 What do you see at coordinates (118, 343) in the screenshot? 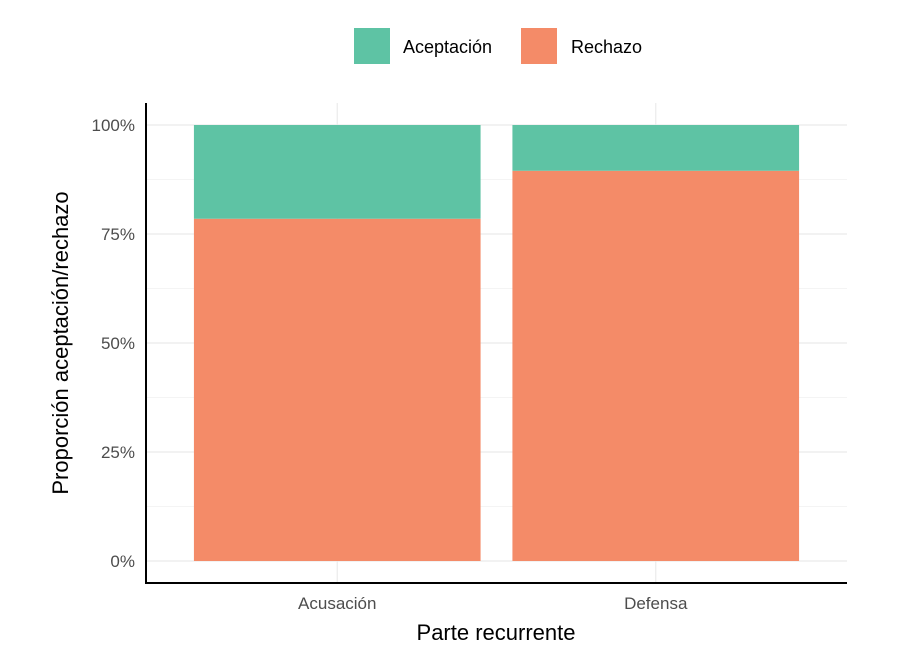
I see `y-tick-label: 50%` at bounding box center [118, 343].